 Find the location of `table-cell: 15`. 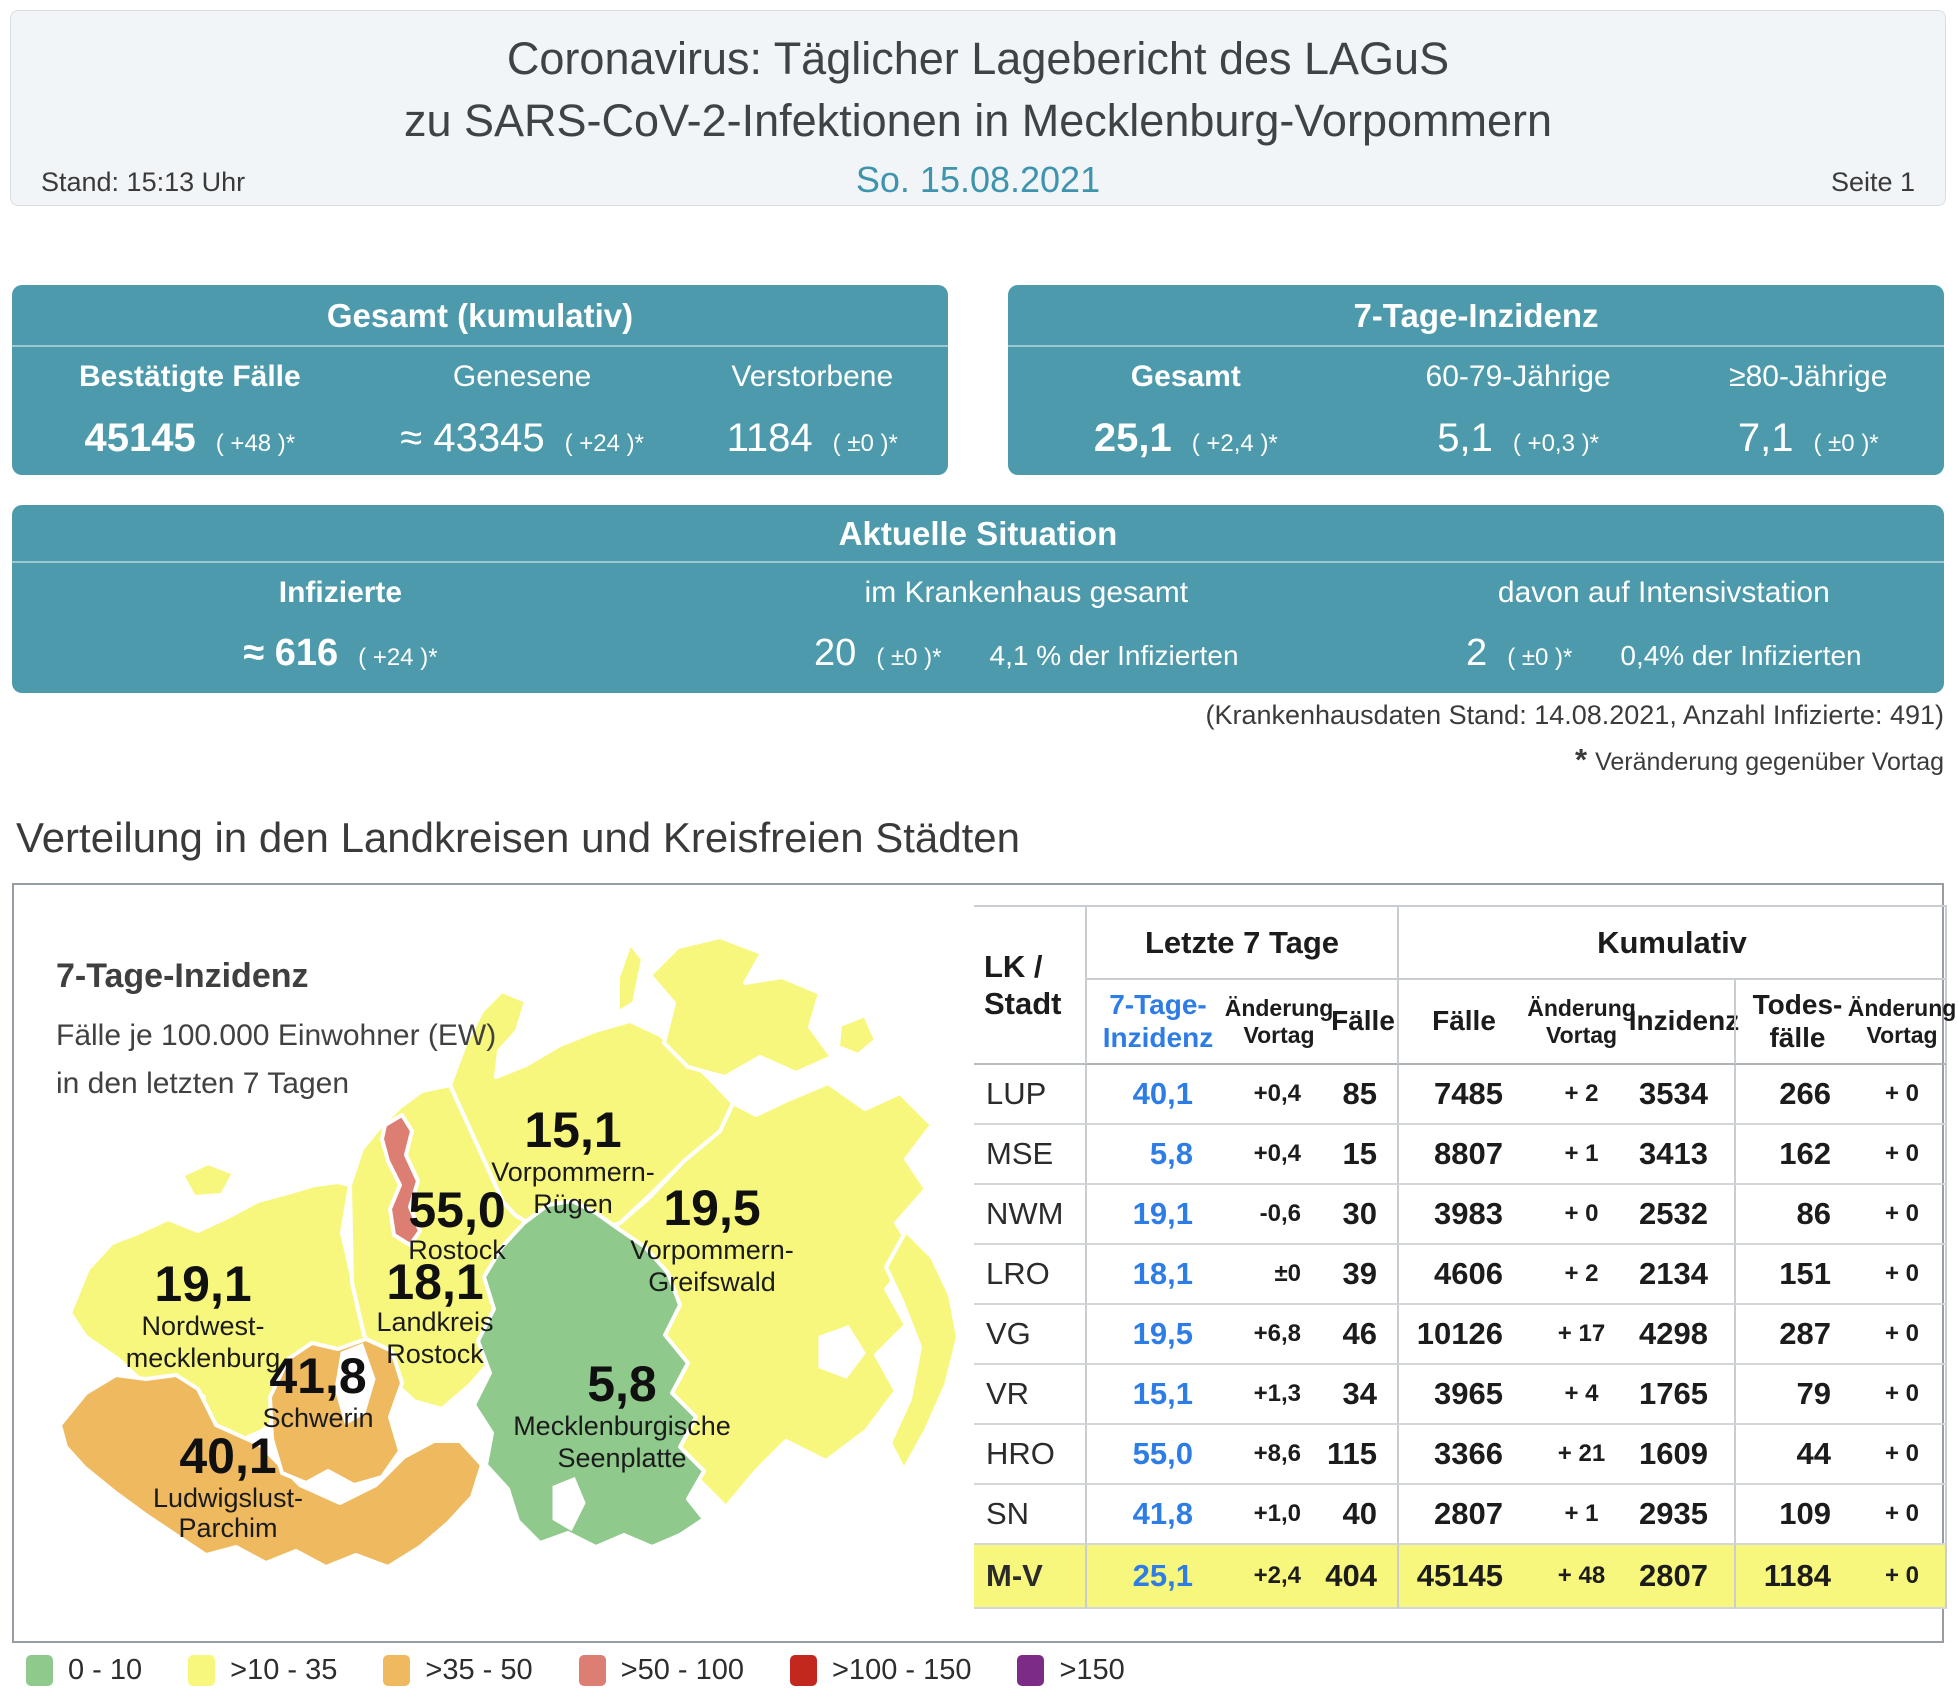

table-cell: 15 is located at coordinates (1363, 1155).